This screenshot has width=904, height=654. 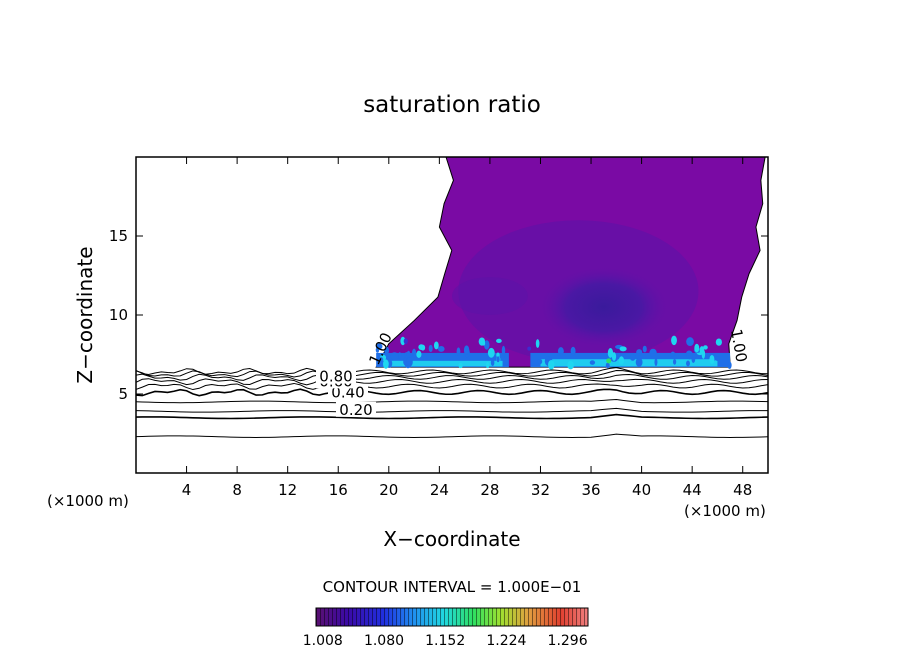 I want to click on colorbar-tick-label: 1.008, so click(x=323, y=641).